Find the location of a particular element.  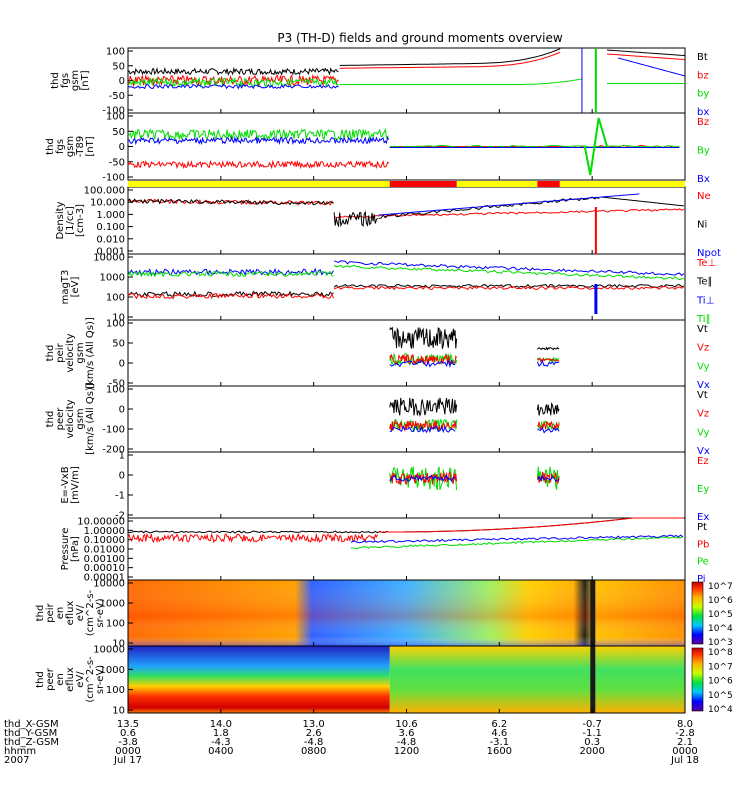

legend-ez: Ez is located at coordinates (703, 461).